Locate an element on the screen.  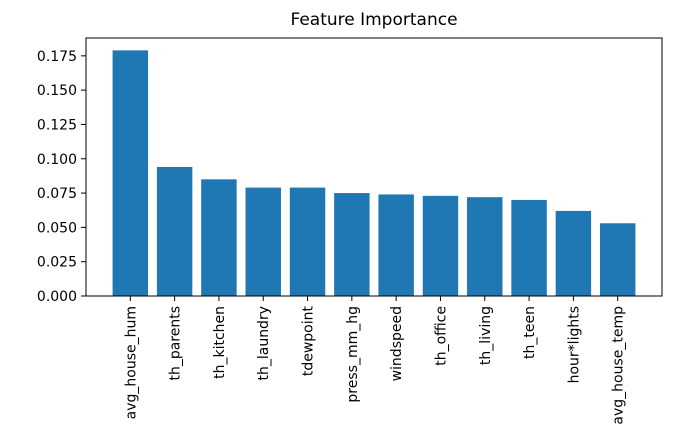
x-tick-label: th_laundry is located at coordinates (264, 343).